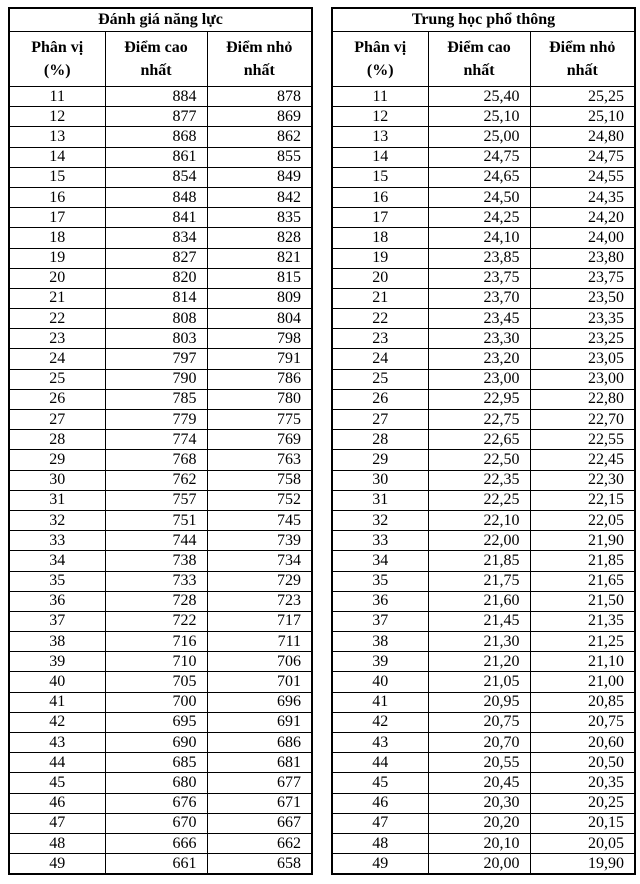 This screenshot has height=884, width=640. What do you see at coordinates (582, 480) in the screenshot?
I see `min-score-cell: 22,30` at bounding box center [582, 480].